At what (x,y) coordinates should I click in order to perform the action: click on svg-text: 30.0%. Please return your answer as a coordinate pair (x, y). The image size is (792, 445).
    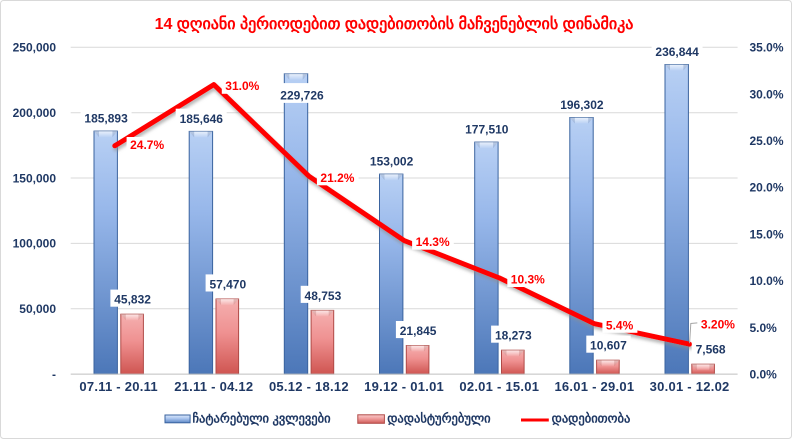
    Looking at the image, I should click on (767, 94).